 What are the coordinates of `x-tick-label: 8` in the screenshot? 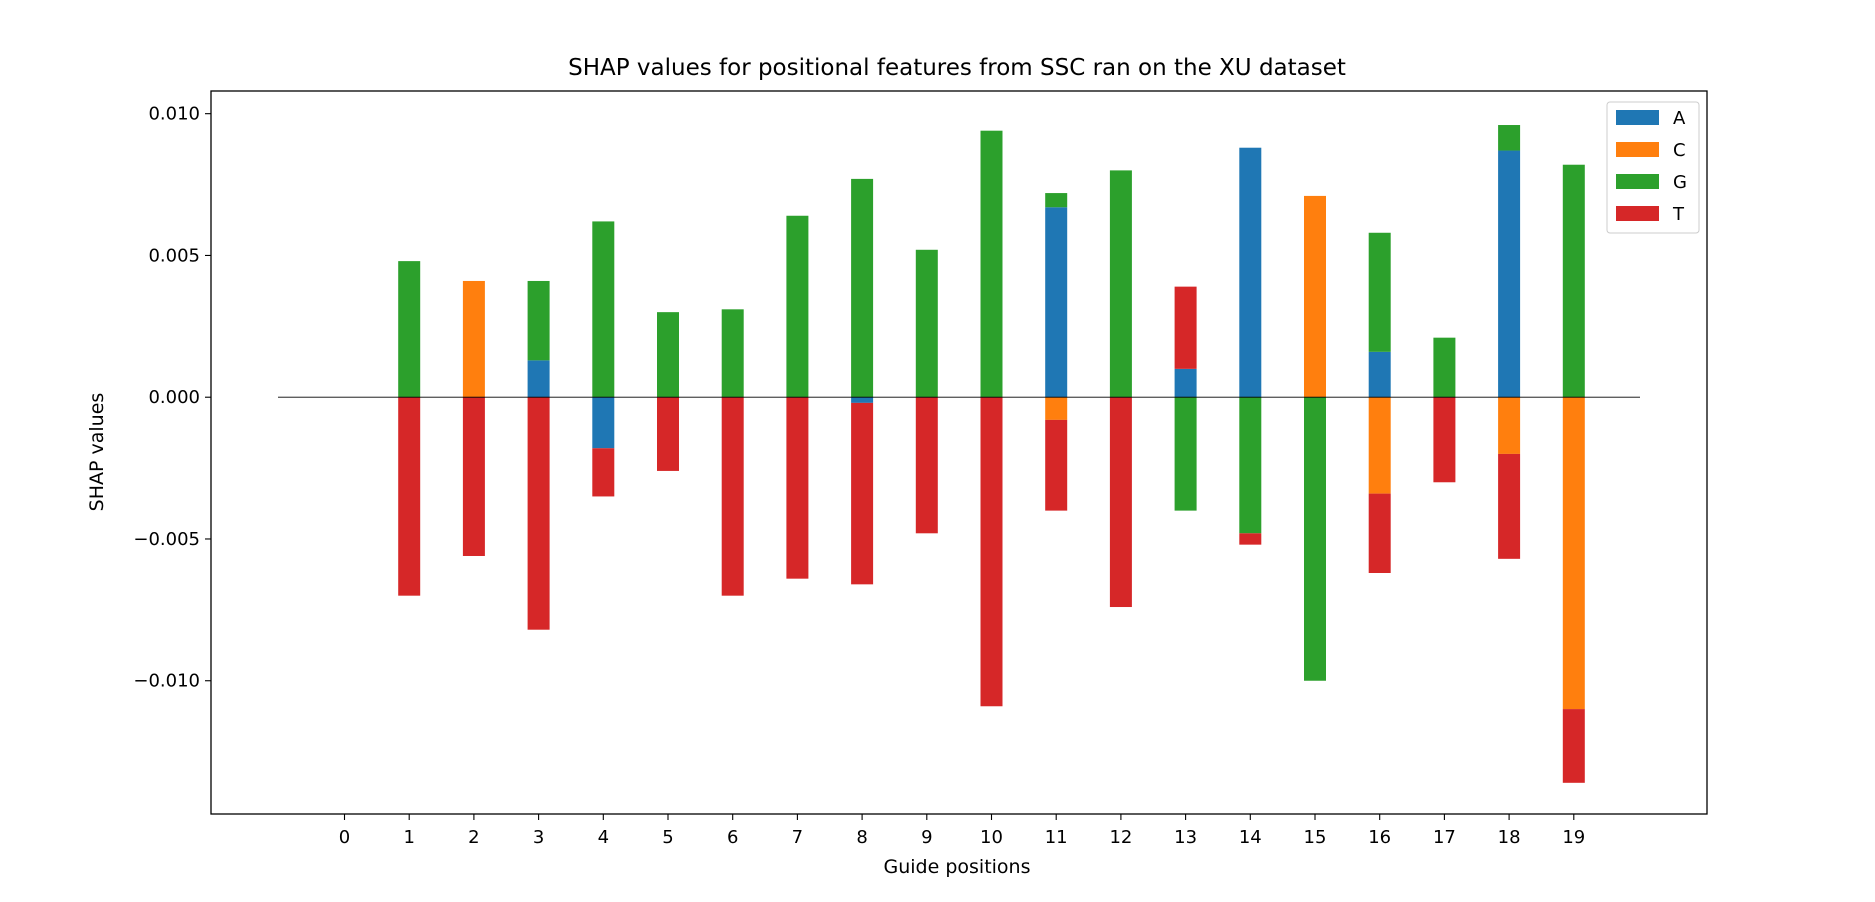 It's located at (861, 837).